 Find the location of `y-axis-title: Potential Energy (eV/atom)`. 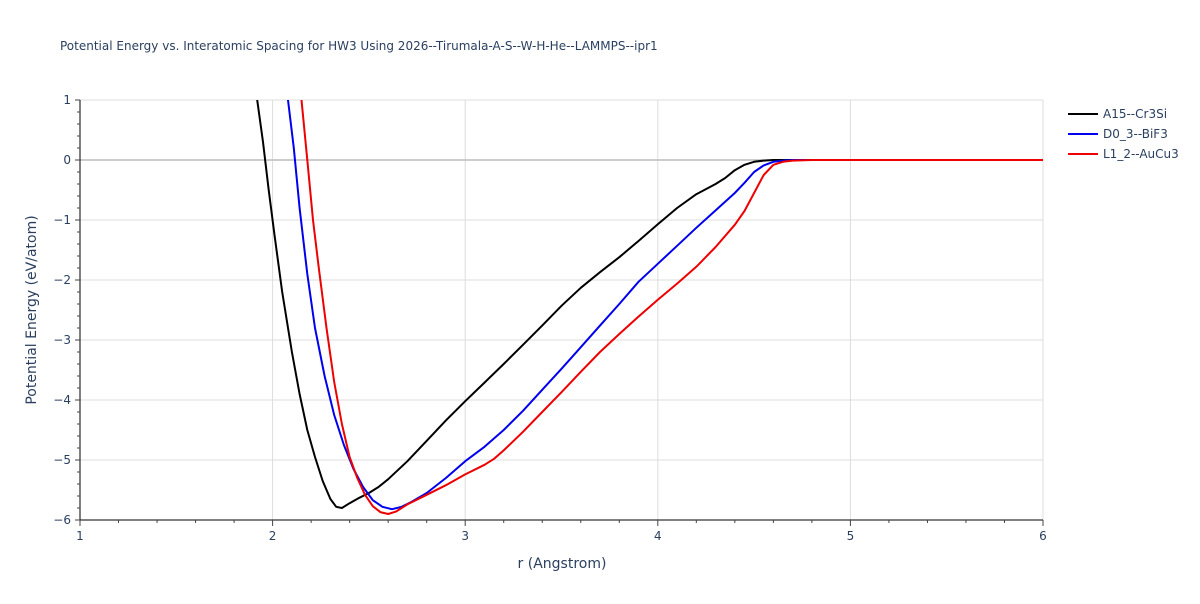

y-axis-title: Potential Energy (eV/atom) is located at coordinates (32, 309).